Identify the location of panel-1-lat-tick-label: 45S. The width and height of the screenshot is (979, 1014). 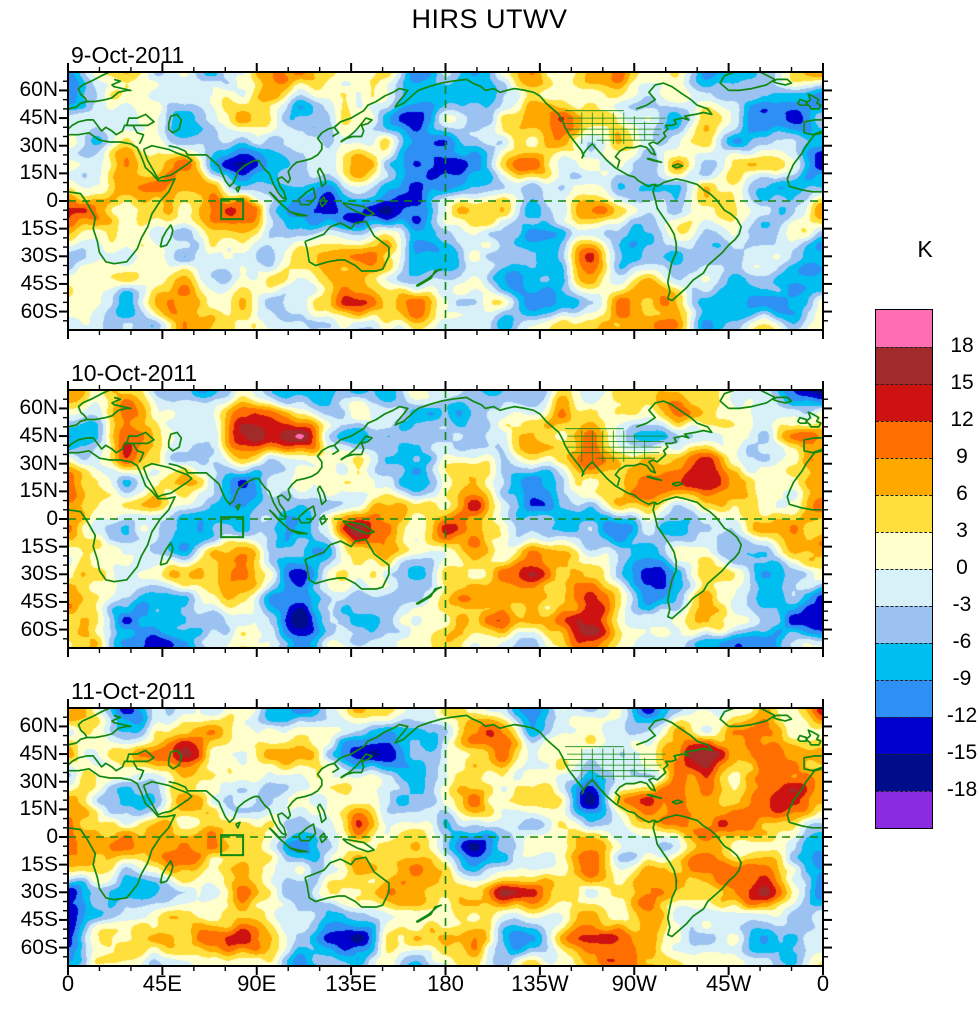
(39, 283).